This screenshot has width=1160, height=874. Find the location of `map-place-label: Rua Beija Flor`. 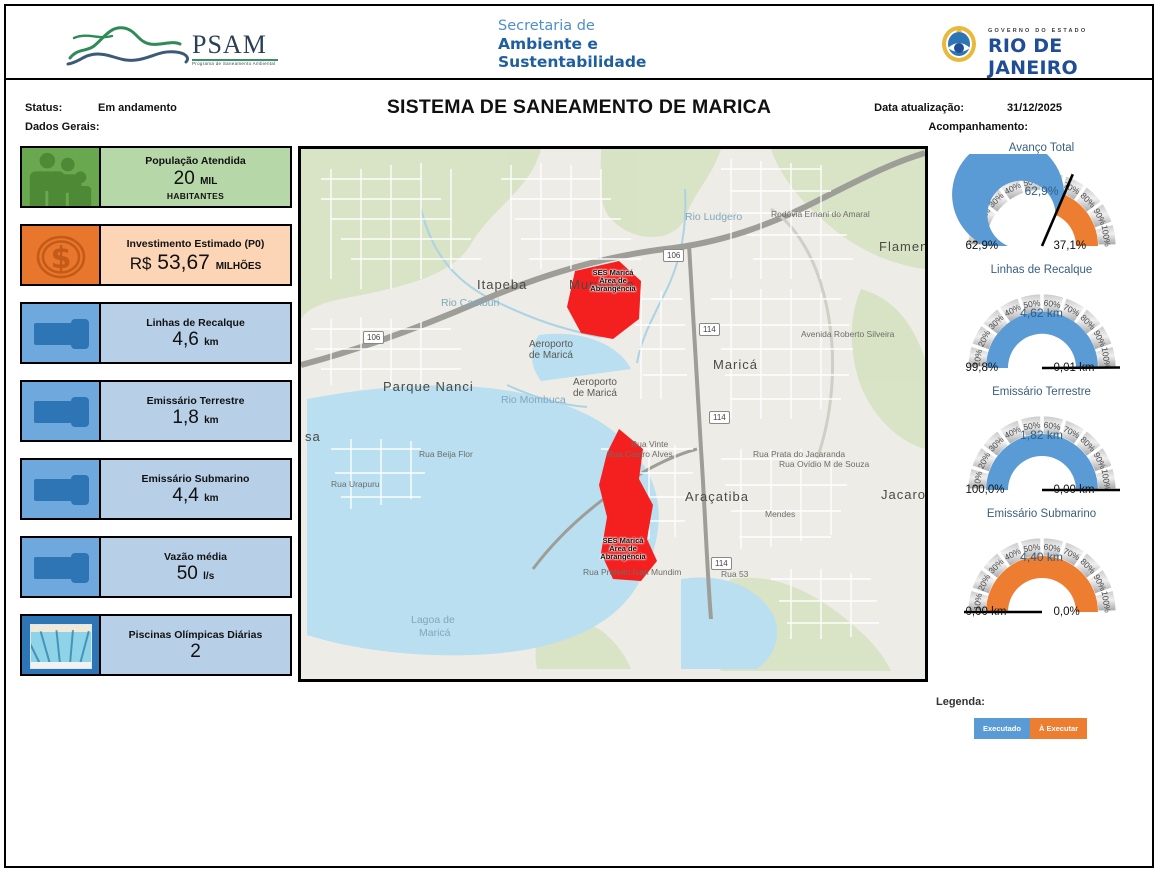

map-place-label: Rua Beija Flor is located at coordinates (446, 454).